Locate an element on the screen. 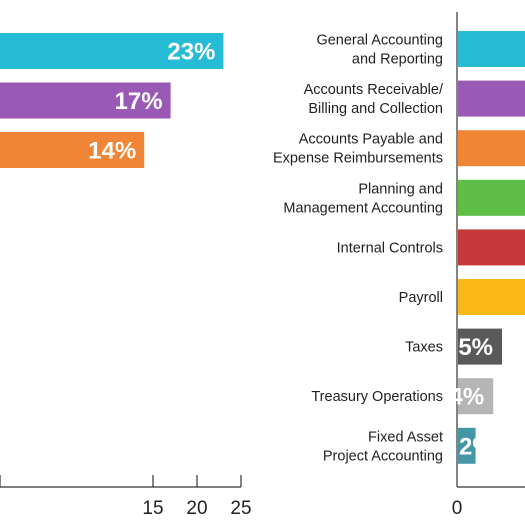  right-bar-label-9: 2% is located at coordinates (476, 446).